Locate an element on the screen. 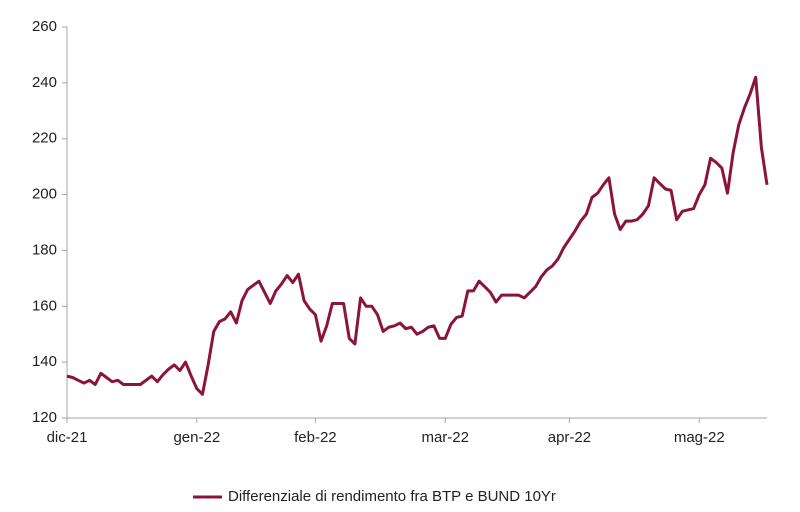  x-tick-label: apr-22 is located at coordinates (569, 437).